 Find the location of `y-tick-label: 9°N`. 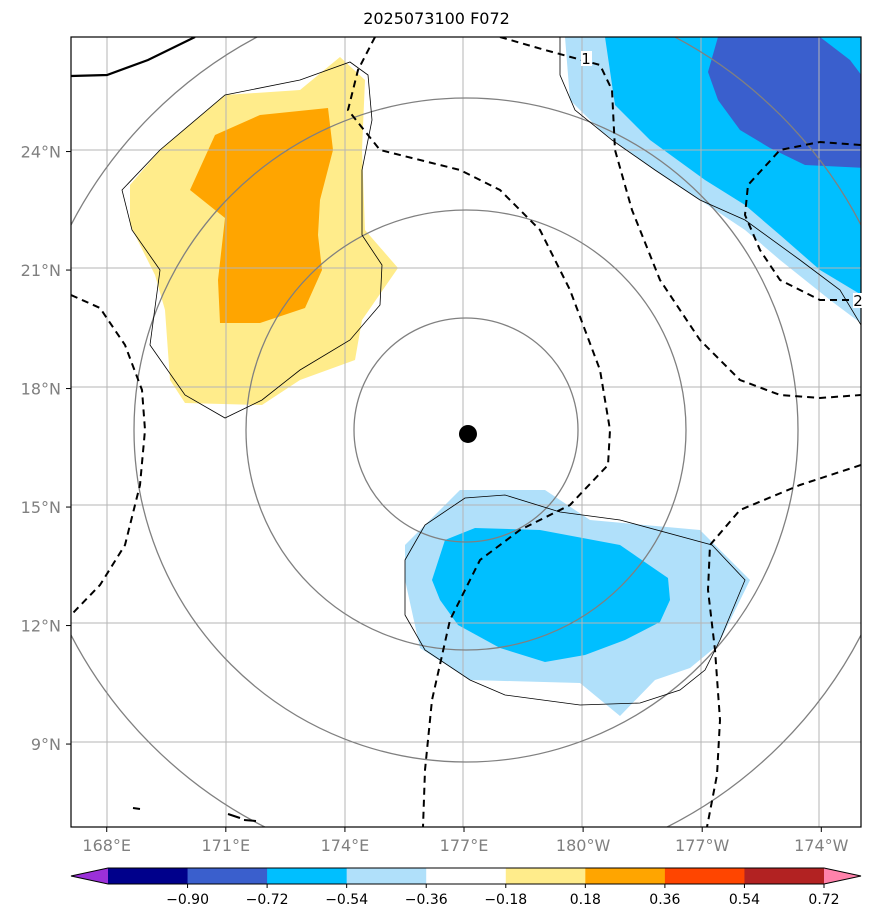

y-tick-label: 9°N is located at coordinates (46, 744).